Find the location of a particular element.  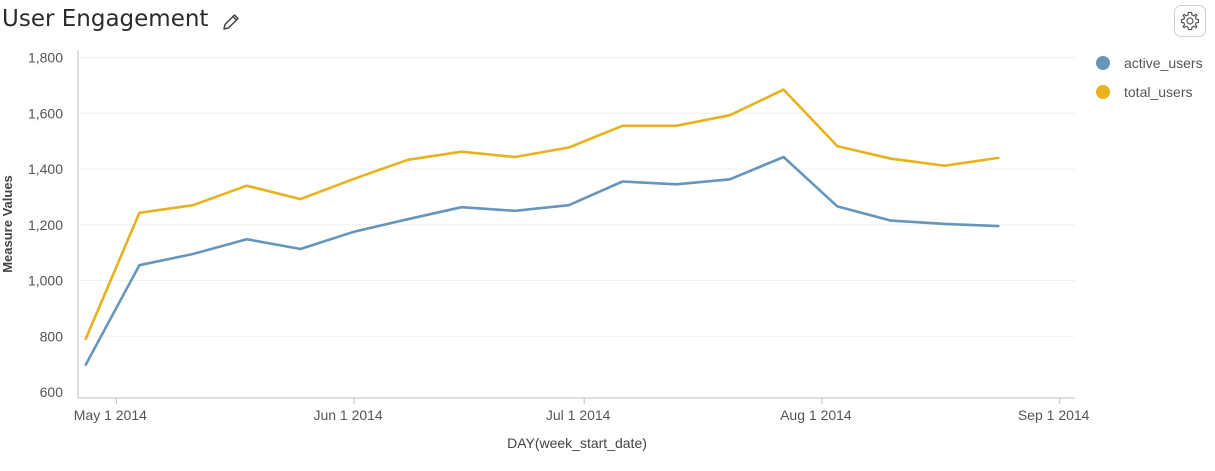

x-tick-label: Jun 1 2014 is located at coordinates (347, 415).